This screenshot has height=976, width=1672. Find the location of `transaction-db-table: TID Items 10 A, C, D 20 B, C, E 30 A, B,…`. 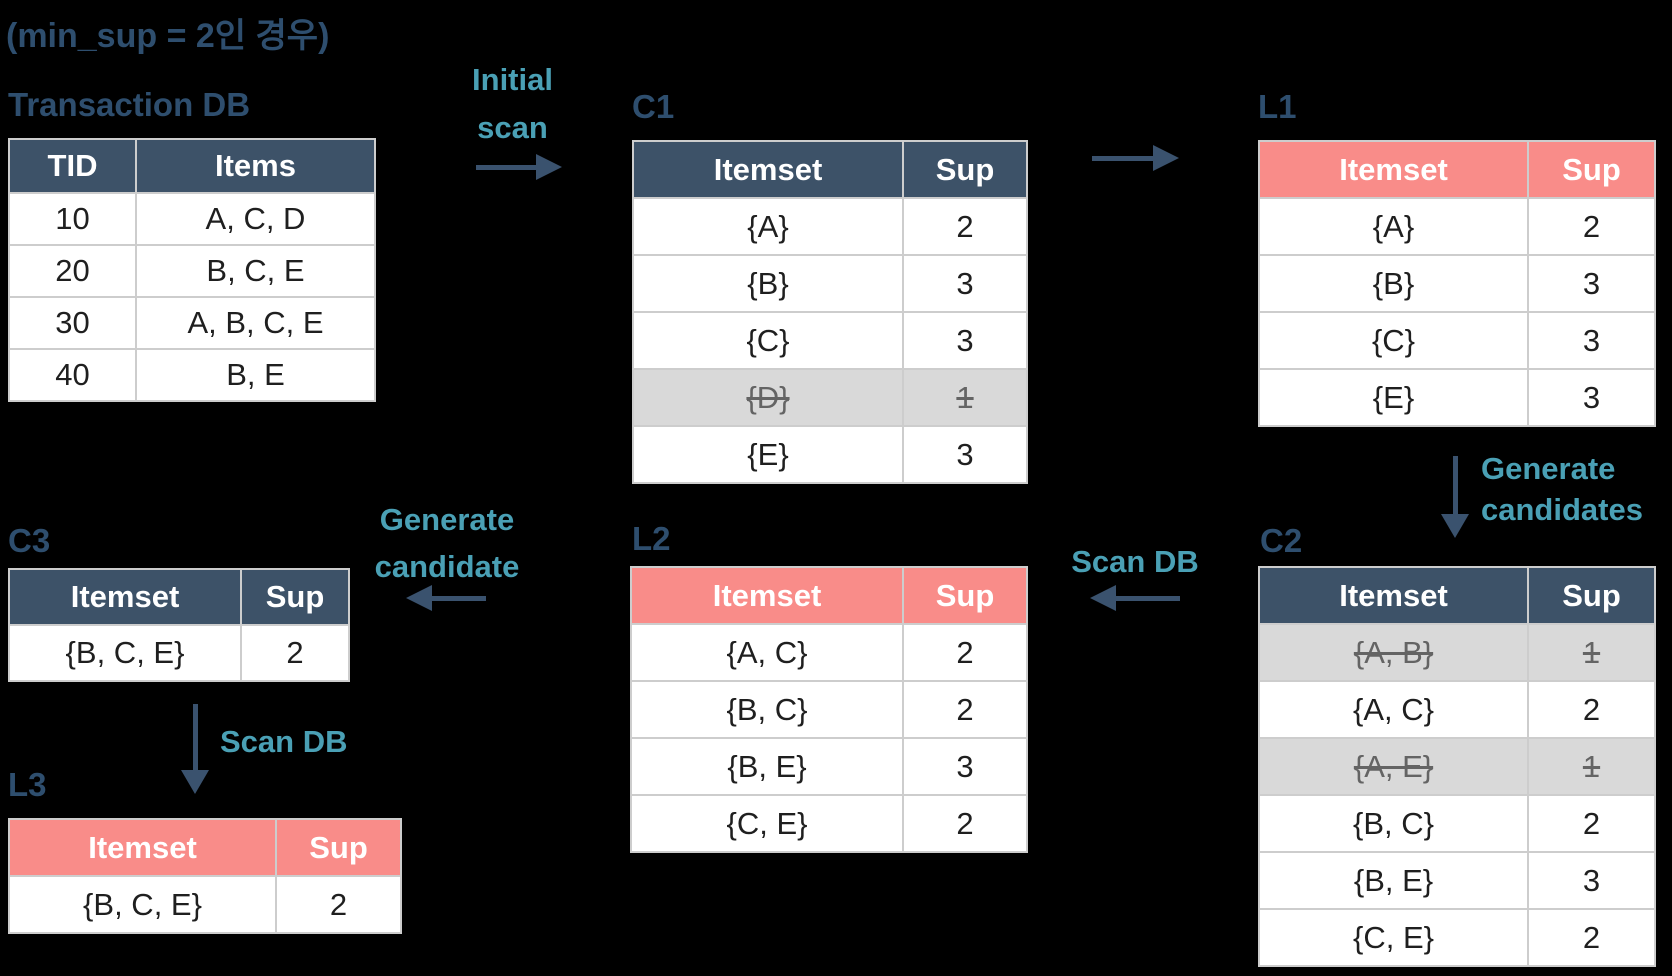

transaction-db-table: TID Items 10 A, C, D 20 B, C, E 30 A, B,… is located at coordinates (192, 270).